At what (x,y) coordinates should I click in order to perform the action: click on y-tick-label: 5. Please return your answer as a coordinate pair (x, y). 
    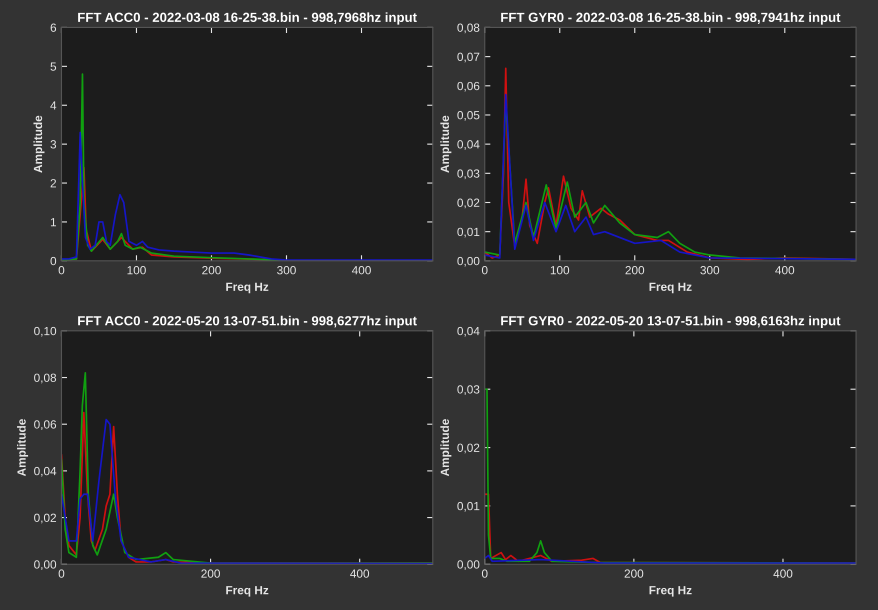
    Looking at the image, I should click on (53, 66).